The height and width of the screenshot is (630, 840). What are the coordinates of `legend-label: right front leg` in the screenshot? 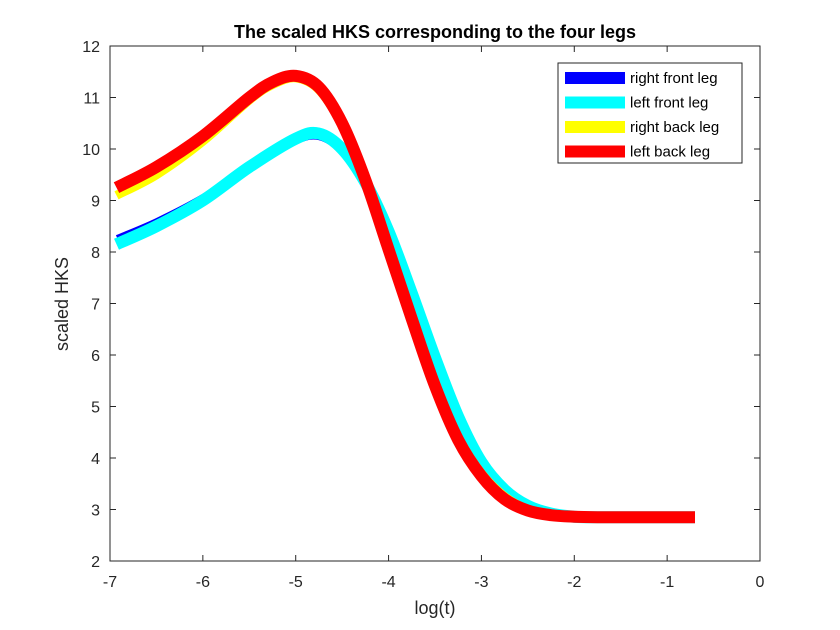 It's located at (674, 78).